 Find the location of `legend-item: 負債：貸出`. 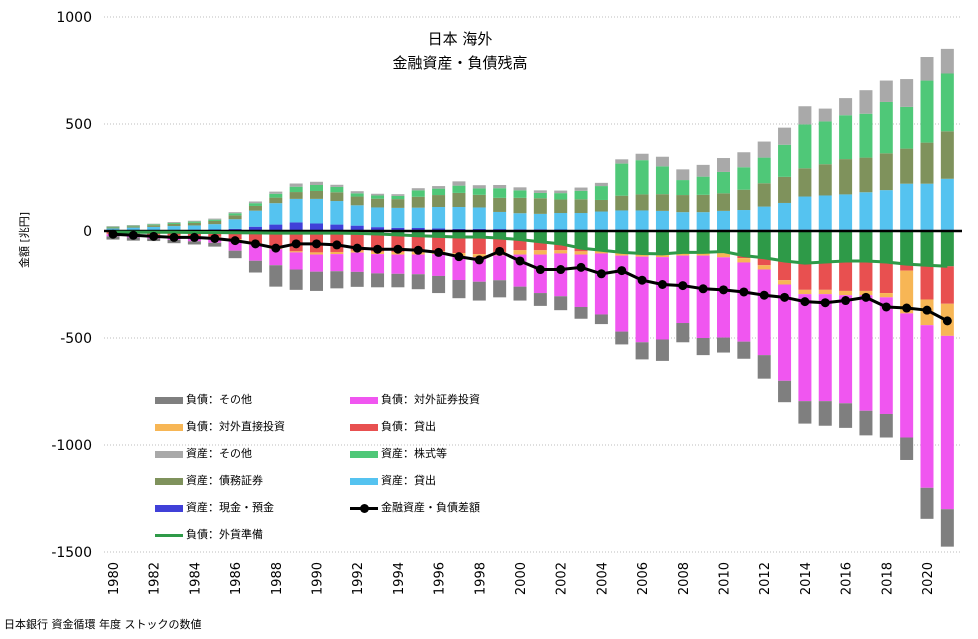

legend-item: 負債：貸出 is located at coordinates (393, 426).